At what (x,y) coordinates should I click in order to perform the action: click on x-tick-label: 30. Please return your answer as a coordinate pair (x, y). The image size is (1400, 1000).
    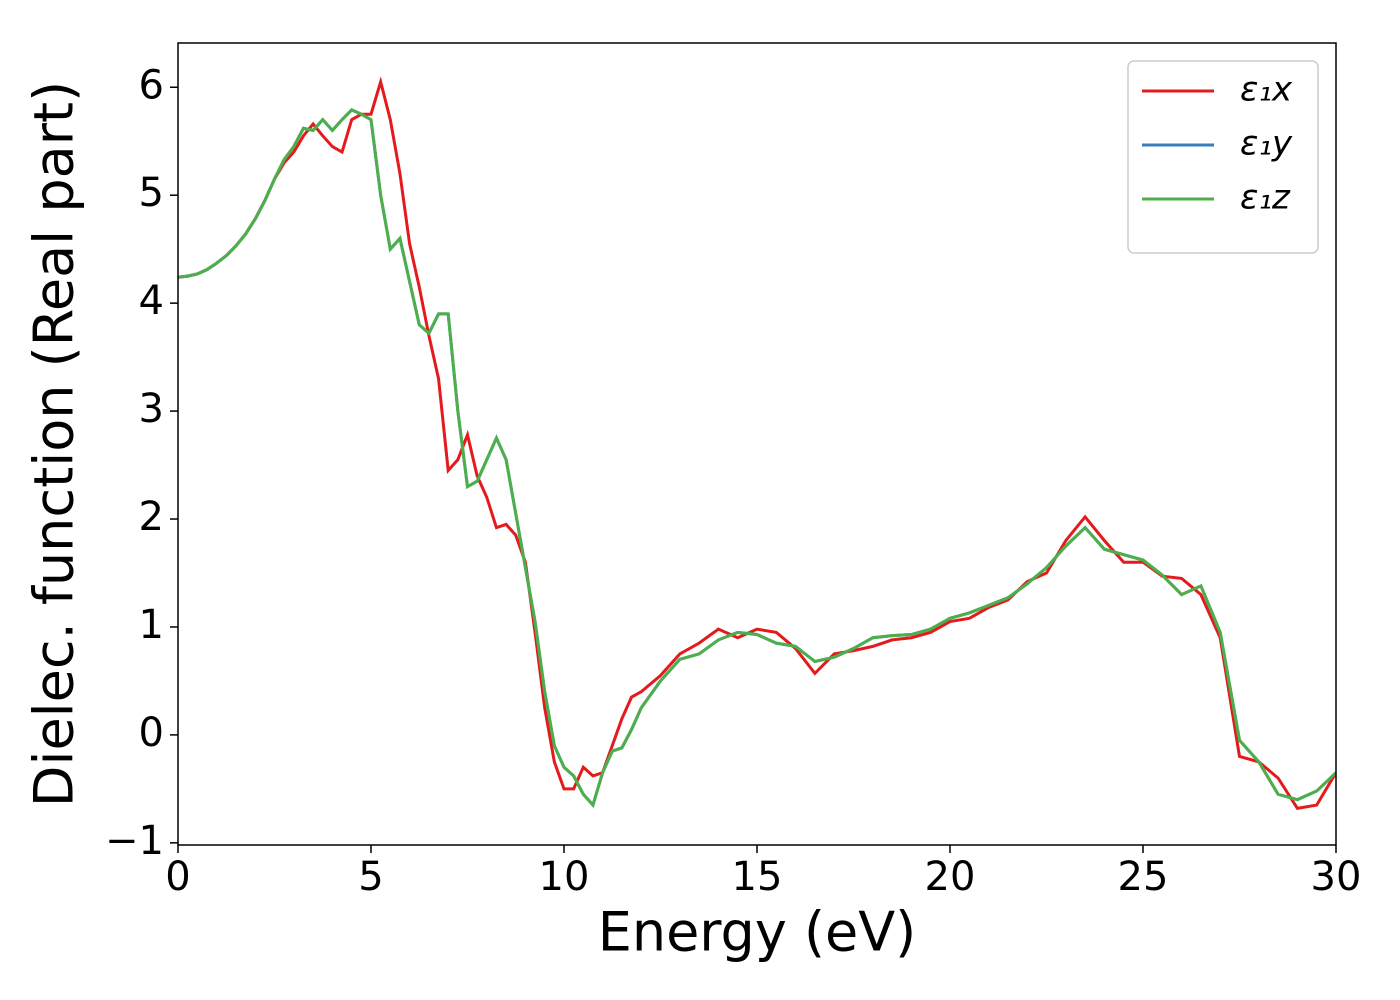
    Looking at the image, I should click on (1336, 877).